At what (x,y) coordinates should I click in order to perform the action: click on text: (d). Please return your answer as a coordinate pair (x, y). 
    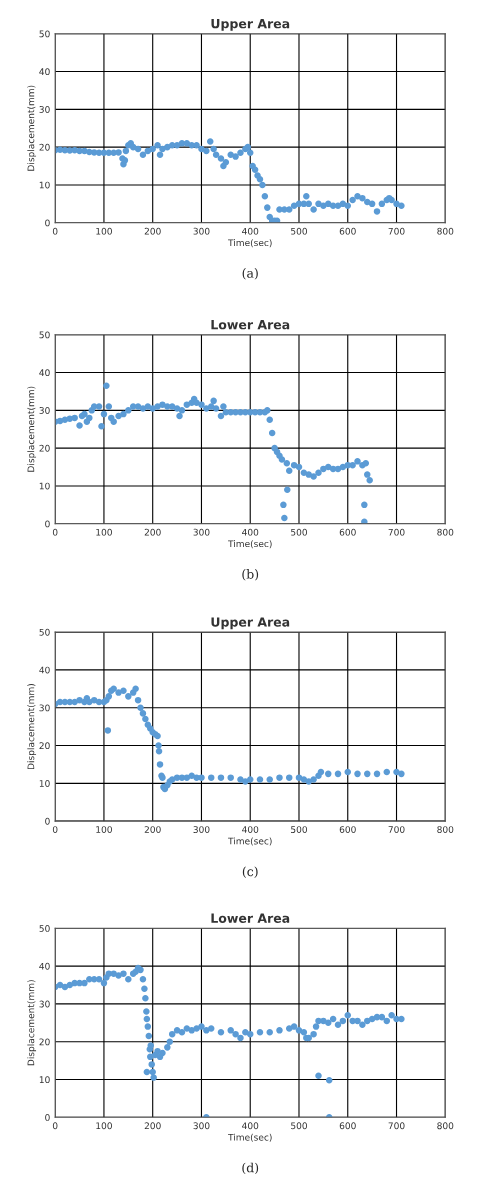
    Looking at the image, I should click on (250, 1168).